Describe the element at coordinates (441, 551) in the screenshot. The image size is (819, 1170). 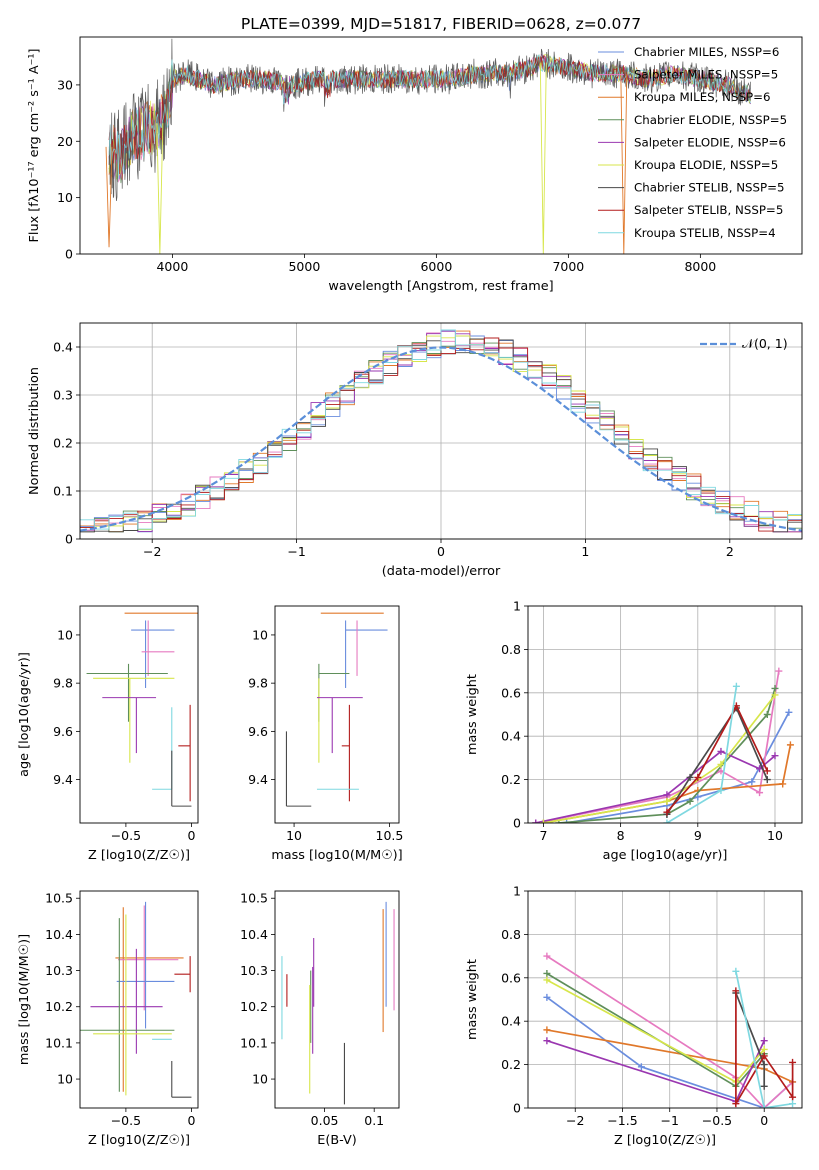
I see `residuals-xtick-label: 0` at that location.